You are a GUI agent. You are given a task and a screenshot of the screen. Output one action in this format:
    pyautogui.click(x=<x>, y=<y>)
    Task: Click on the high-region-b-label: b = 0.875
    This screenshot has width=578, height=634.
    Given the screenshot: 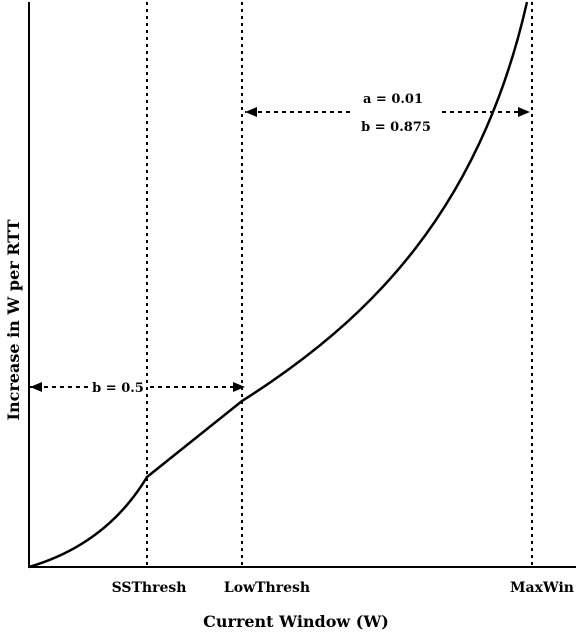 What is the action you would take?
    pyautogui.click(x=396, y=127)
    